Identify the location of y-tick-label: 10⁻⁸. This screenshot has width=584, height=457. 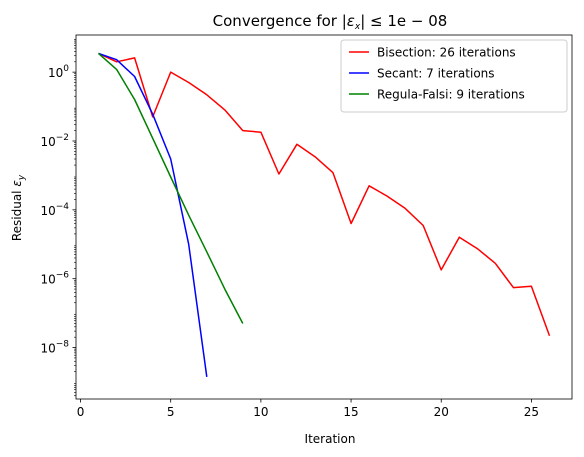
(54, 348).